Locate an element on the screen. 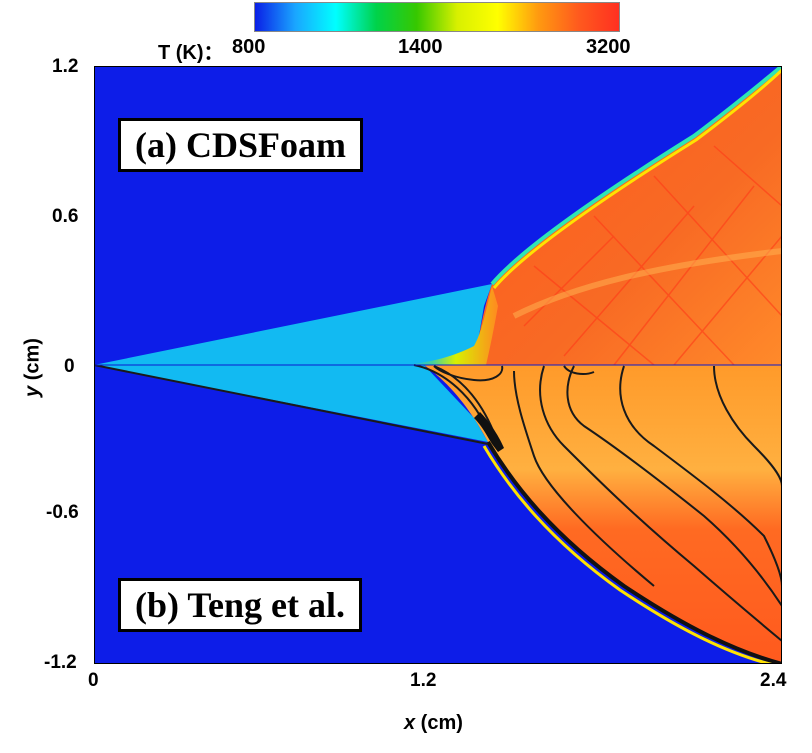 The height and width of the screenshot is (753, 812). y-tick-0: 0 is located at coordinates (69, 366).